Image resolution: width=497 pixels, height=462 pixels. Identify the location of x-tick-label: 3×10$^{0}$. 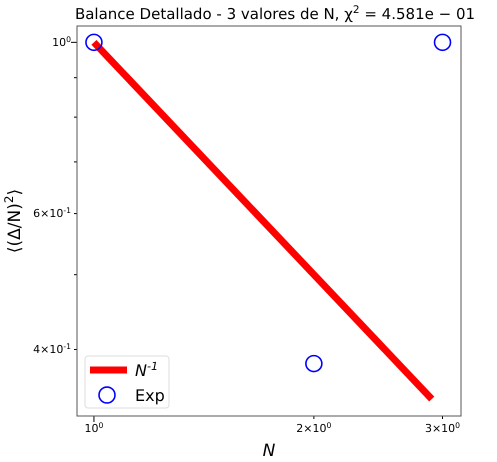
(442, 427).